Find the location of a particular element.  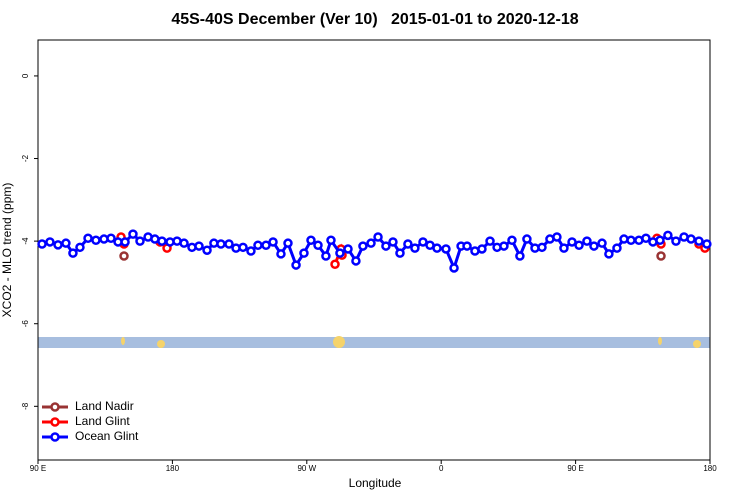

y-tick-label: -4 is located at coordinates (25, 241).